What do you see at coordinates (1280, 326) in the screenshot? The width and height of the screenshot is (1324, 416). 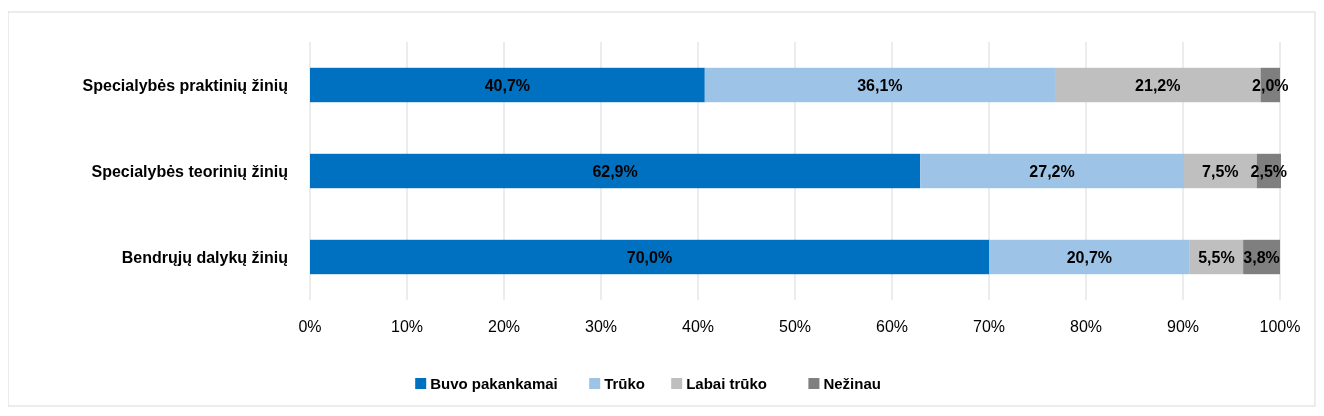 I see `x-tick-label: 100%` at bounding box center [1280, 326].